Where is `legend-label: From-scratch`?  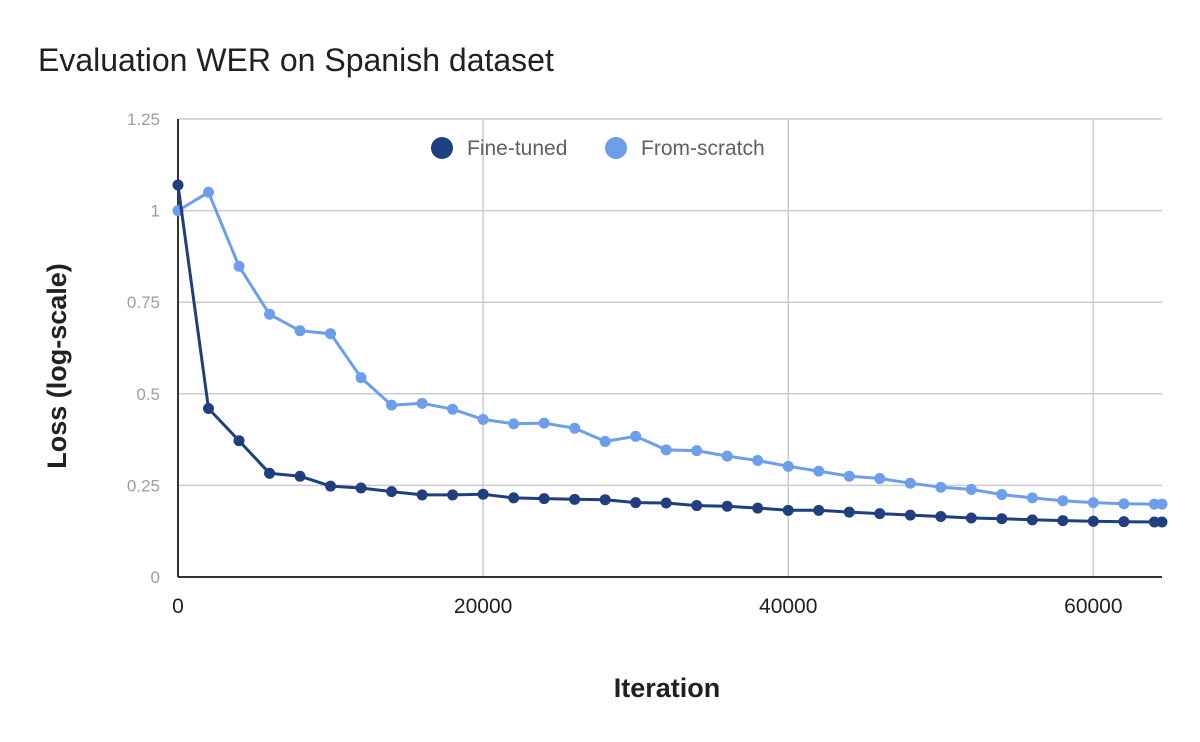
legend-label: From-scratch is located at coordinates (703, 148).